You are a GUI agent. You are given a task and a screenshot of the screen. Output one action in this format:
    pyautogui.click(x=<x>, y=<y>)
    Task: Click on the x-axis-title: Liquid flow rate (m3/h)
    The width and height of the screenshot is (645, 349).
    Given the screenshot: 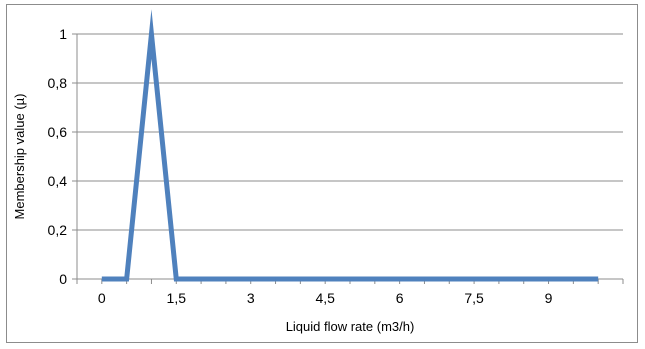 What is the action you would take?
    pyautogui.click(x=350, y=326)
    